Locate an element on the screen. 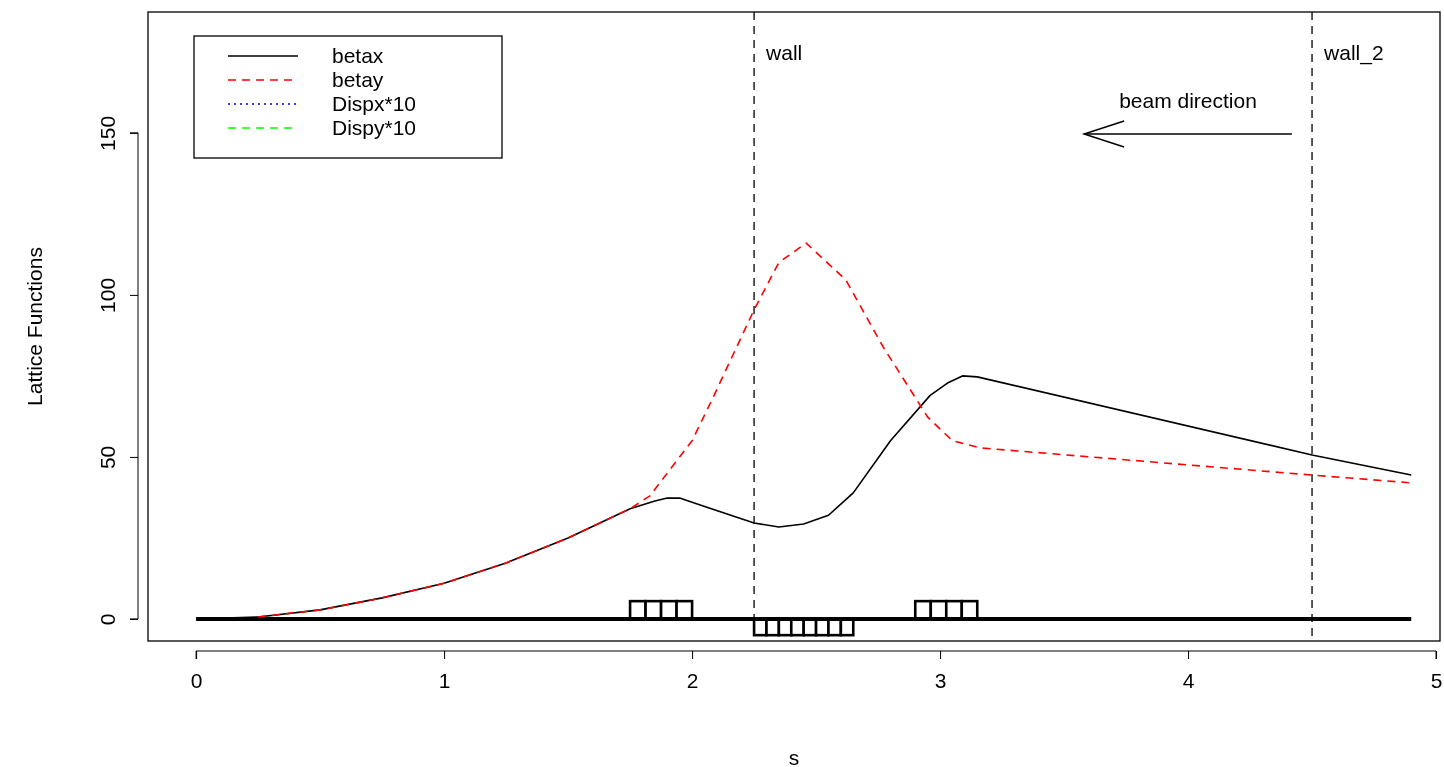 This screenshot has width=1444, height=767. y-tick-label: 50 is located at coordinates (108, 457).